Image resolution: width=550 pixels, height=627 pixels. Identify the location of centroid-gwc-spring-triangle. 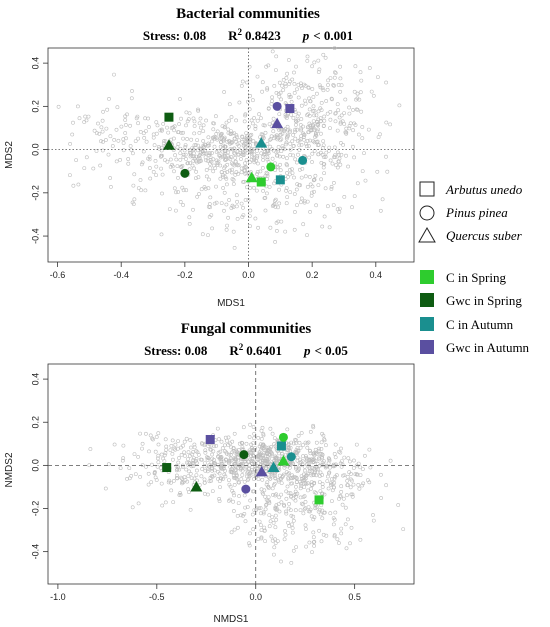
(168, 144).